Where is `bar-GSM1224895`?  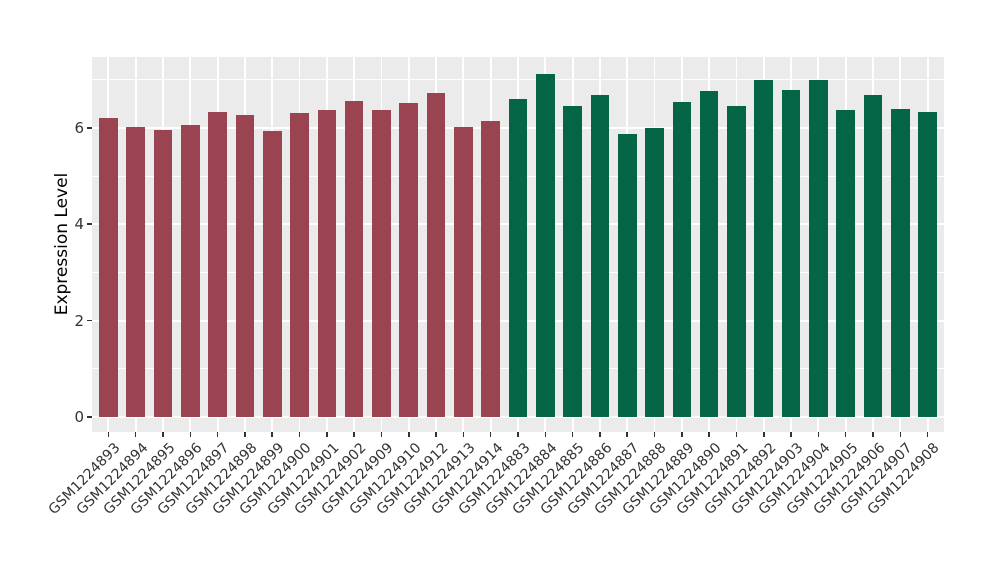
bar-GSM1224895 is located at coordinates (163, 273).